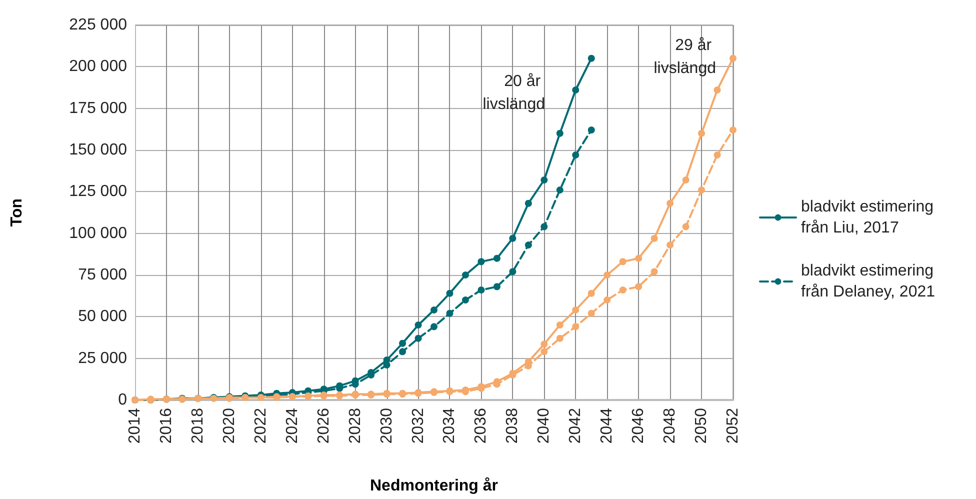  I want to click on x-tick-label: 2016, so click(166, 426).